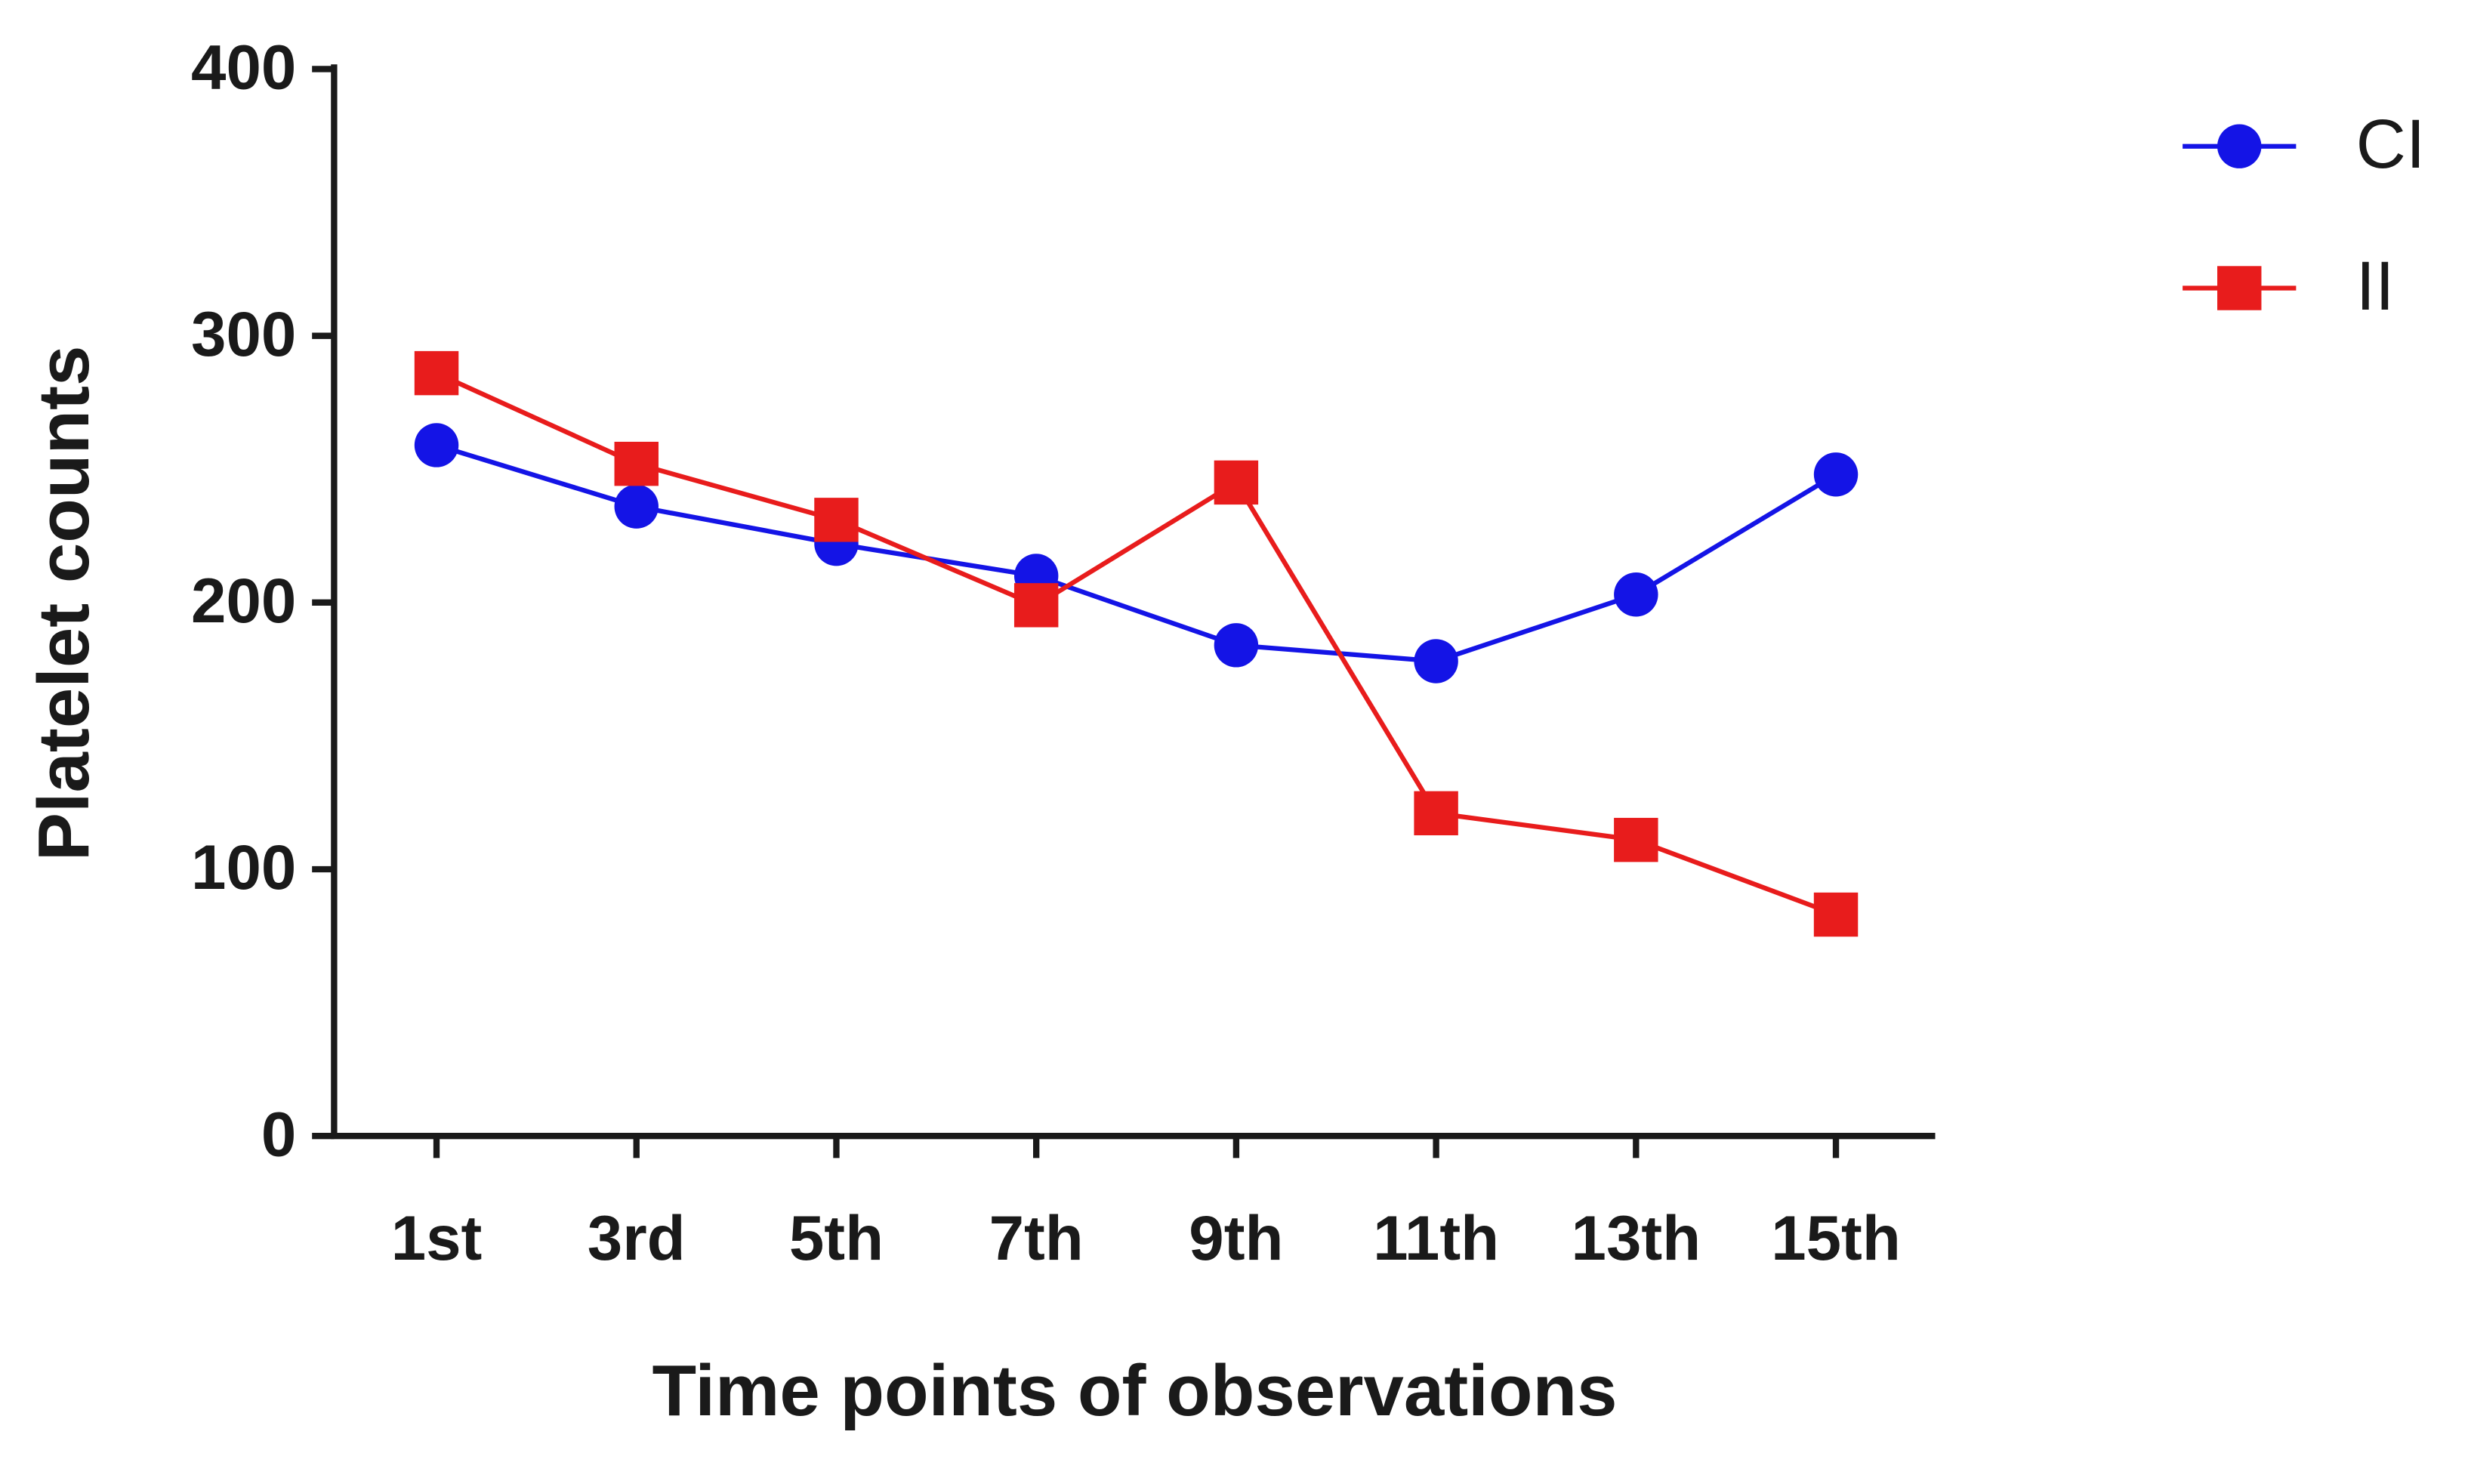 Image resolution: width=2471 pixels, height=1484 pixels. I want to click on y-axis-title: Platelet counts, so click(63, 604).